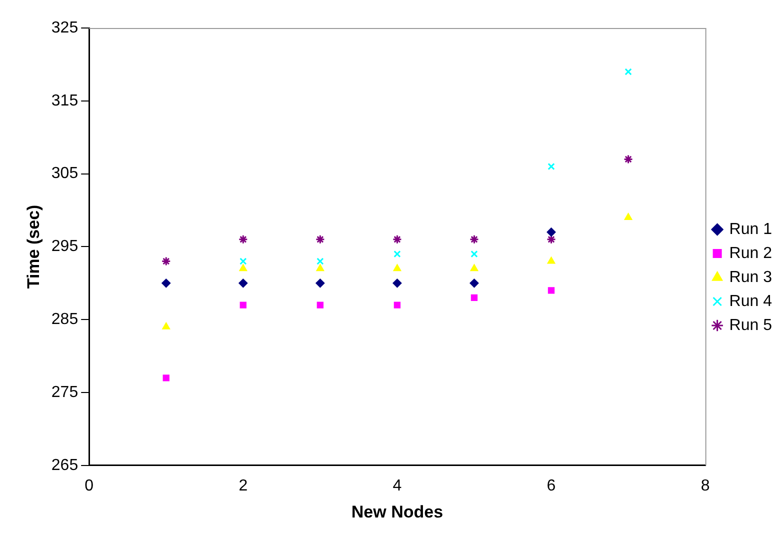 Image resolution: width=782 pixels, height=537 pixels. Describe the element at coordinates (705, 485) in the screenshot. I see `x-tick-label: 8` at that location.